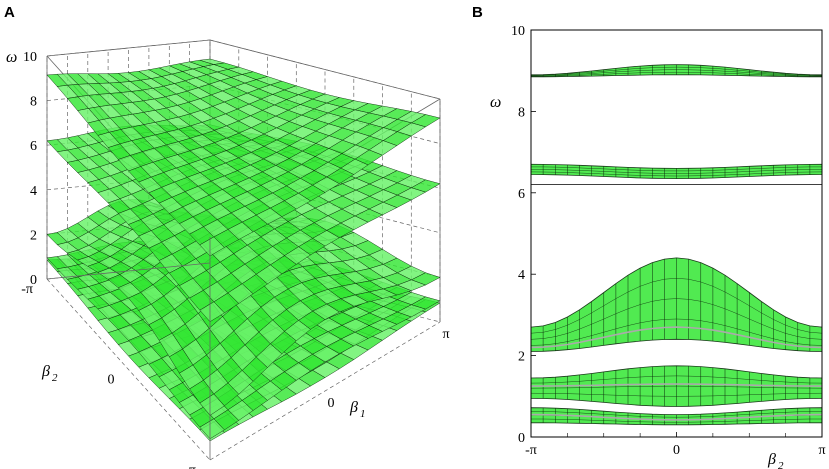  I want to click on panel-a-y-tick-label: π, so click(192, 466).